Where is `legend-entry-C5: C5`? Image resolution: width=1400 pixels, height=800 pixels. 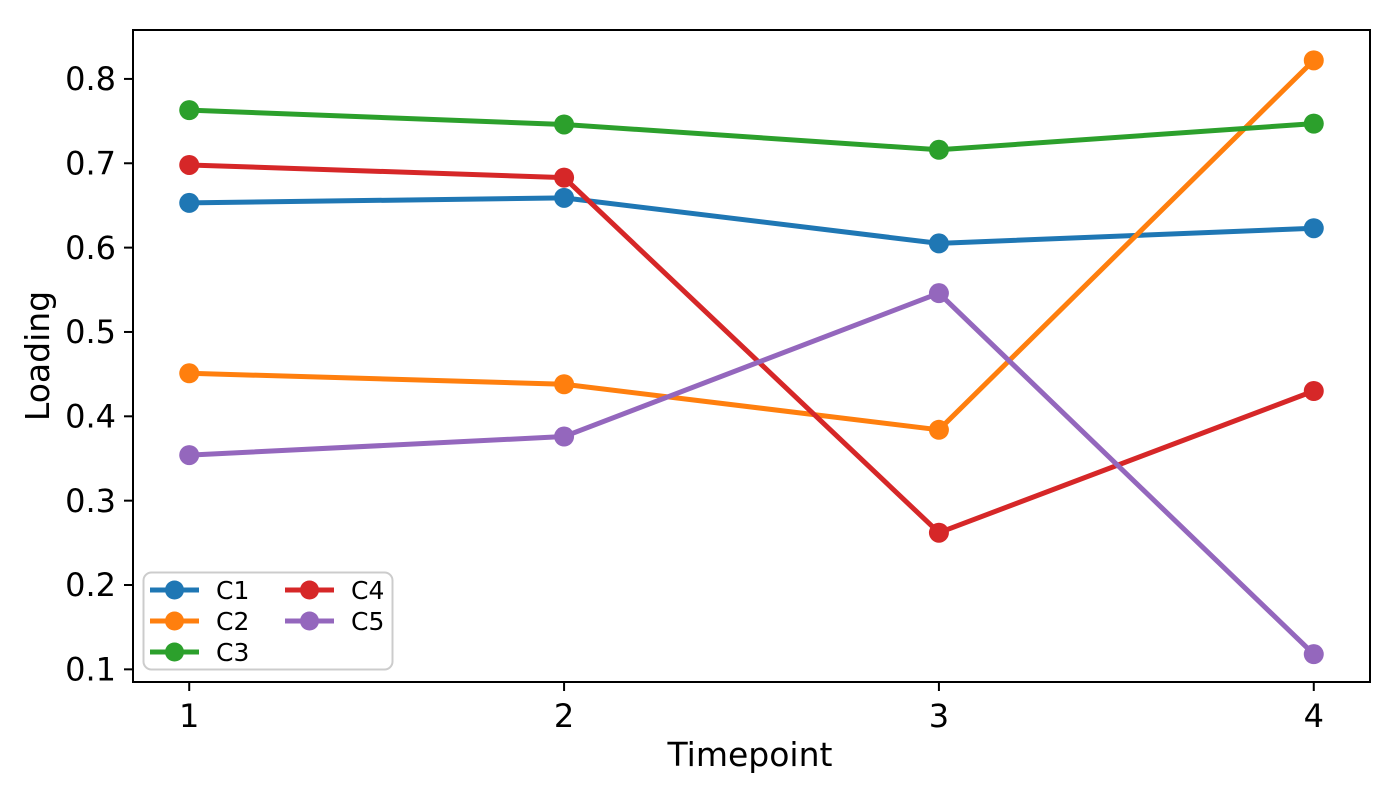
legend-entry-C5: C5 is located at coordinates (334, 621).